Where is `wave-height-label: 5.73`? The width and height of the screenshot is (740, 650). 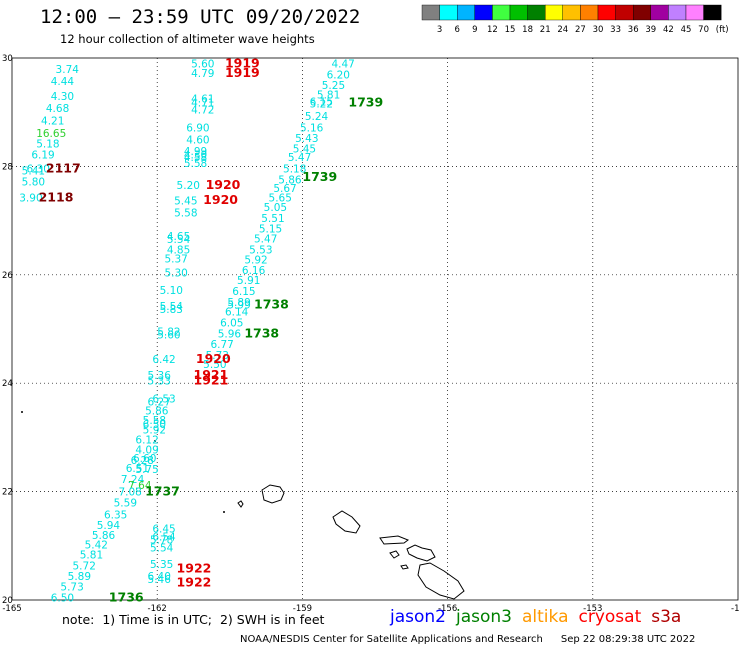
wave-height-label: 5.73 is located at coordinates (217, 356).